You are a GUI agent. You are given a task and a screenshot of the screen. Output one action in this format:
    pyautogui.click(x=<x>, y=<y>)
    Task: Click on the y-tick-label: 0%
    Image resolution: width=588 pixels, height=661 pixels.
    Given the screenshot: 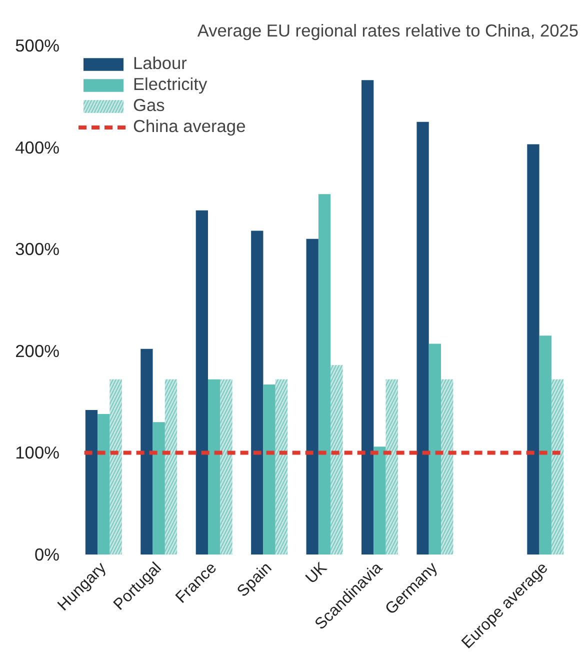 What is the action you would take?
    pyautogui.click(x=47, y=554)
    